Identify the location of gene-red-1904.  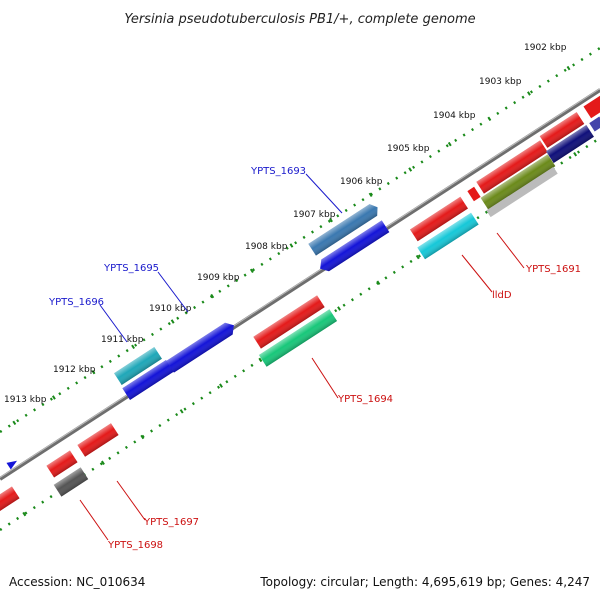
(512, 167).